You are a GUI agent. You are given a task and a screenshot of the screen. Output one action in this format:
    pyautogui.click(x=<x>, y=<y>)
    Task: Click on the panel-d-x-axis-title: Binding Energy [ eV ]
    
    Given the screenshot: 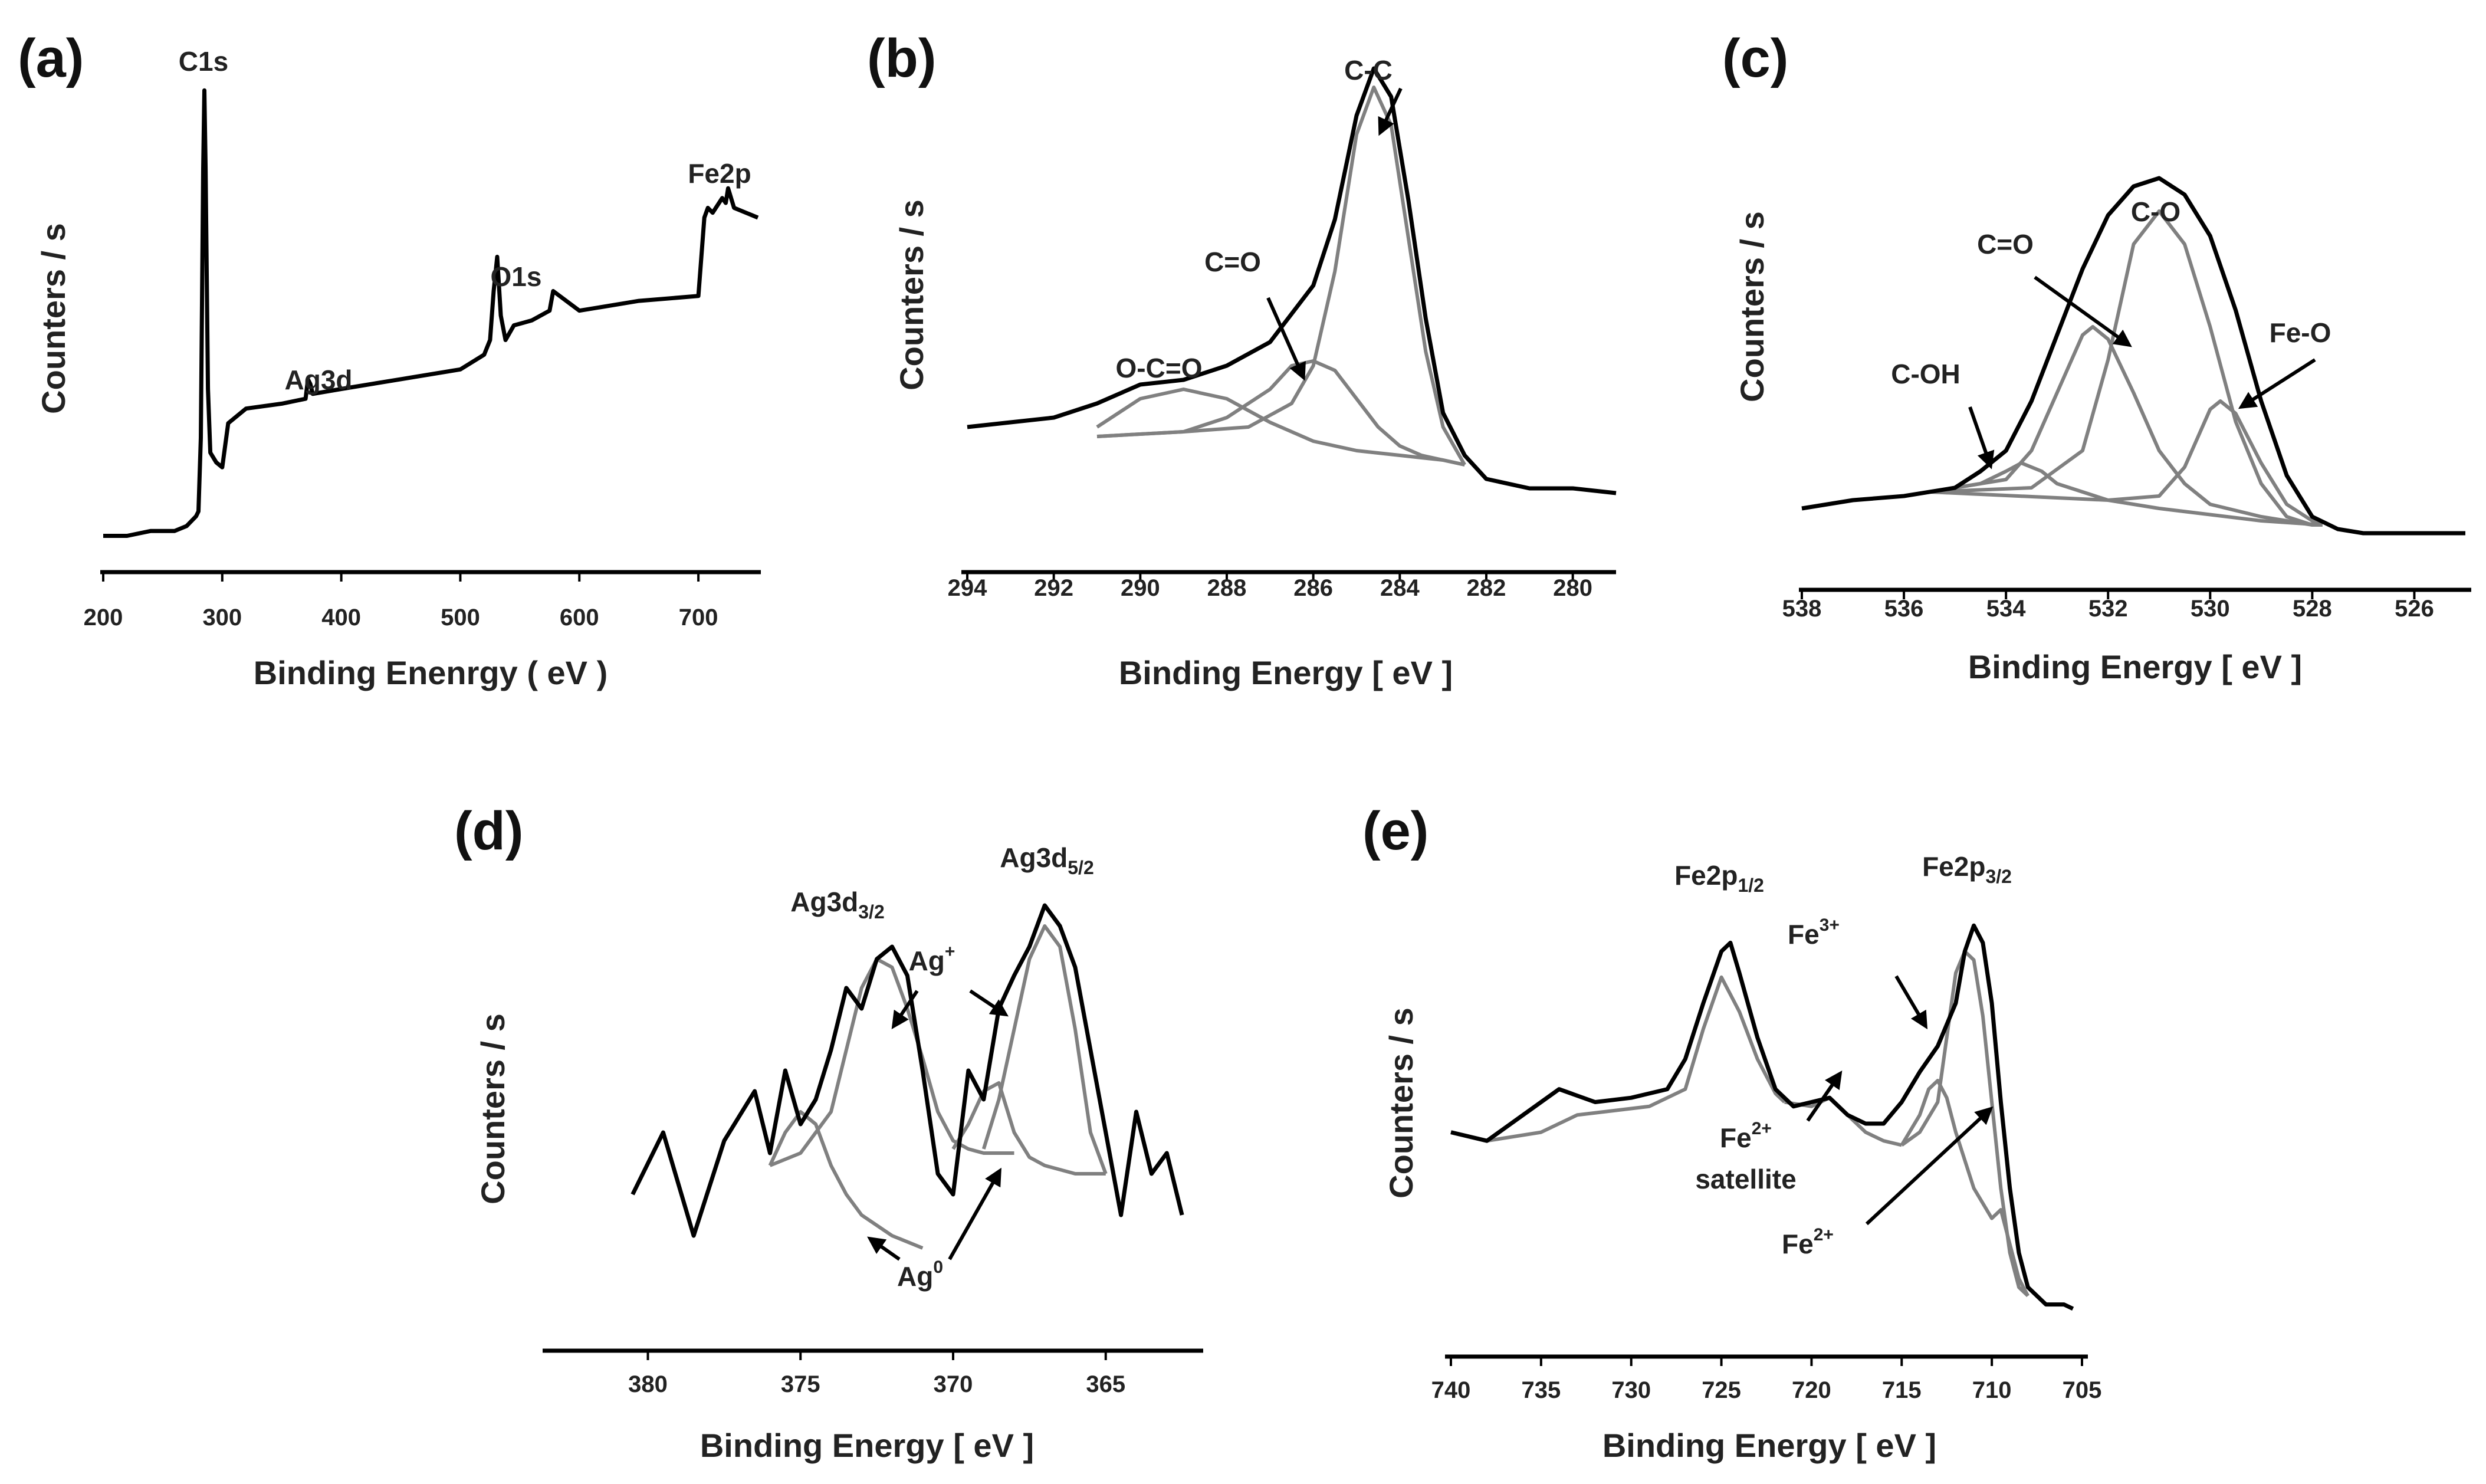 What is the action you would take?
    pyautogui.click(x=867, y=1445)
    